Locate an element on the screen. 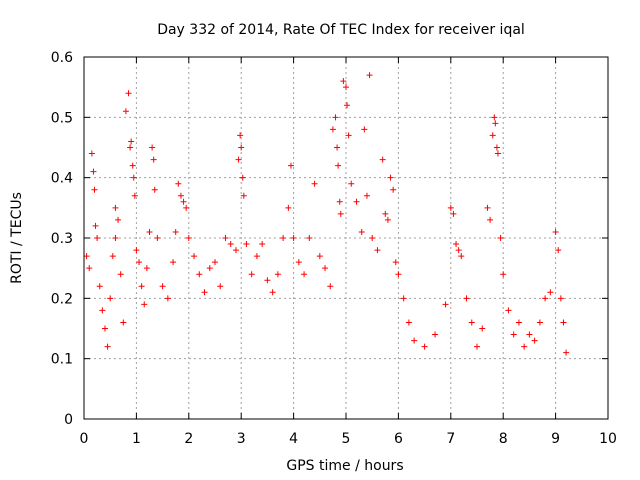  y-tick-label: 0.3 is located at coordinates (62, 239).